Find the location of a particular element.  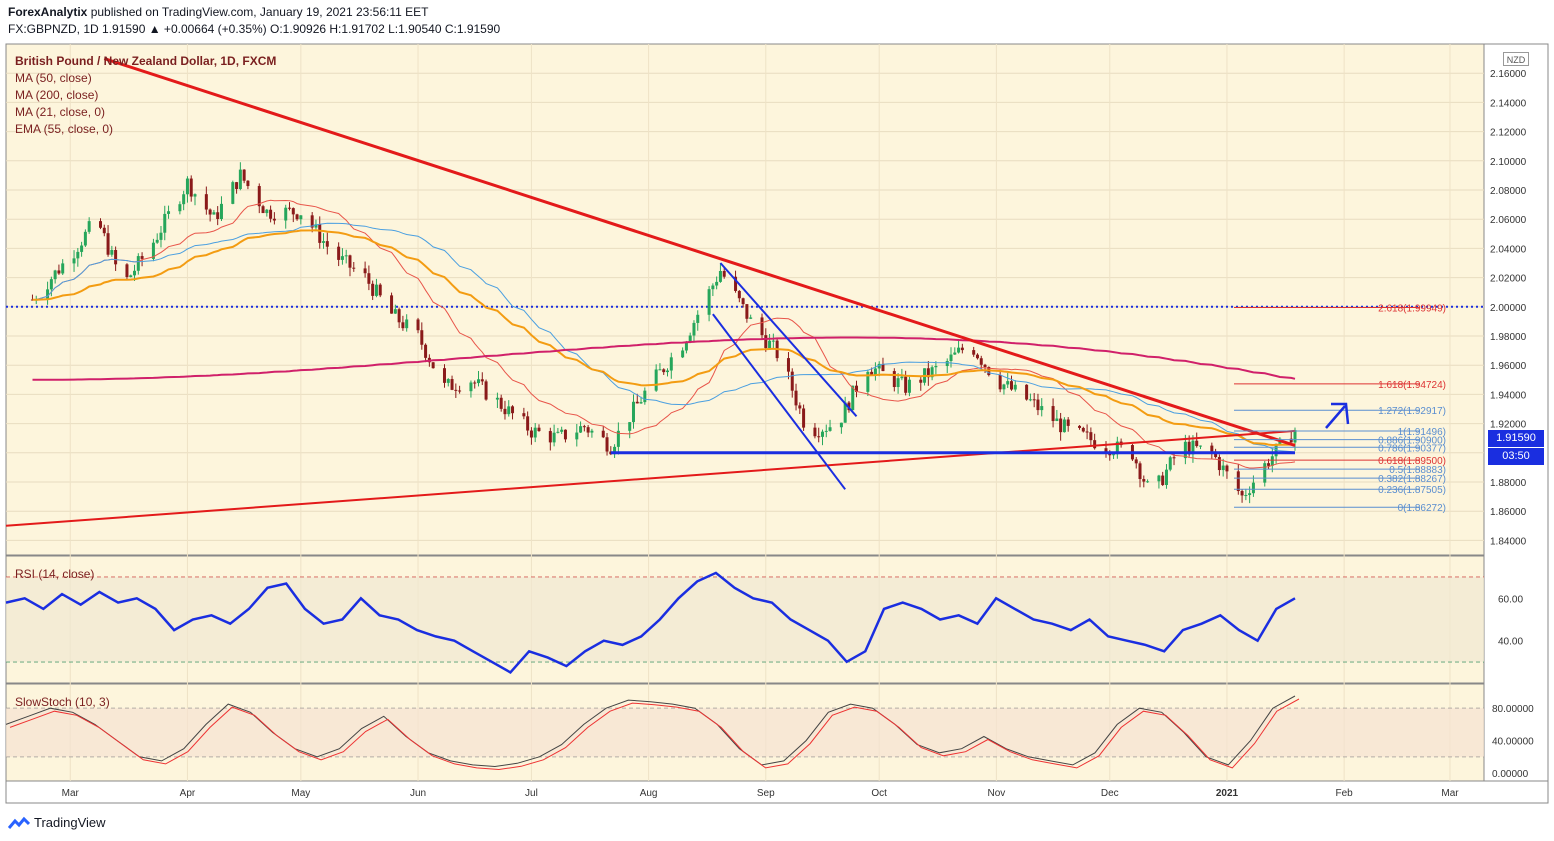

stoch-k-line is located at coordinates (650, 731).